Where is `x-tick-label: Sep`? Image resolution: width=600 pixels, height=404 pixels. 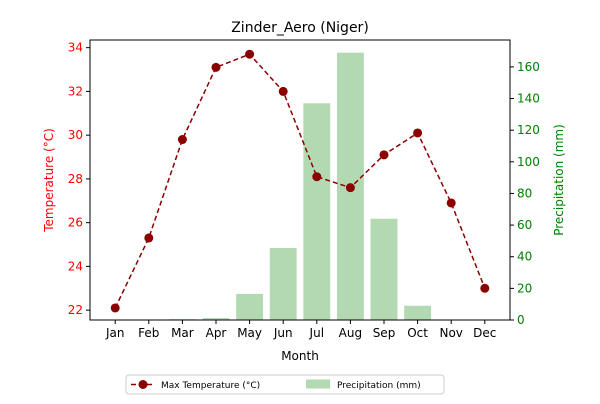 x-tick-label: Sep is located at coordinates (384, 333).